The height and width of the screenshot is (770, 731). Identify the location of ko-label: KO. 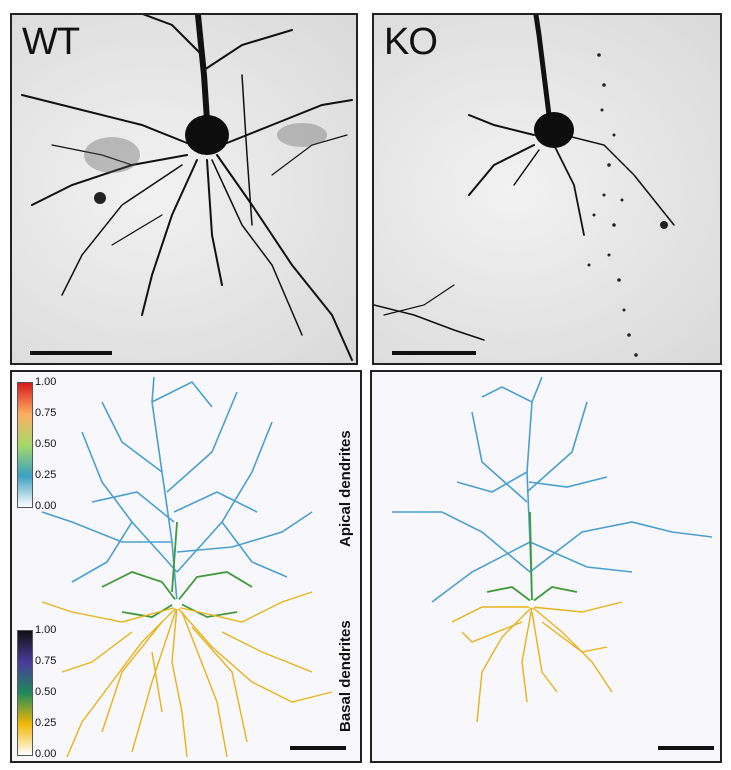
(411, 42).